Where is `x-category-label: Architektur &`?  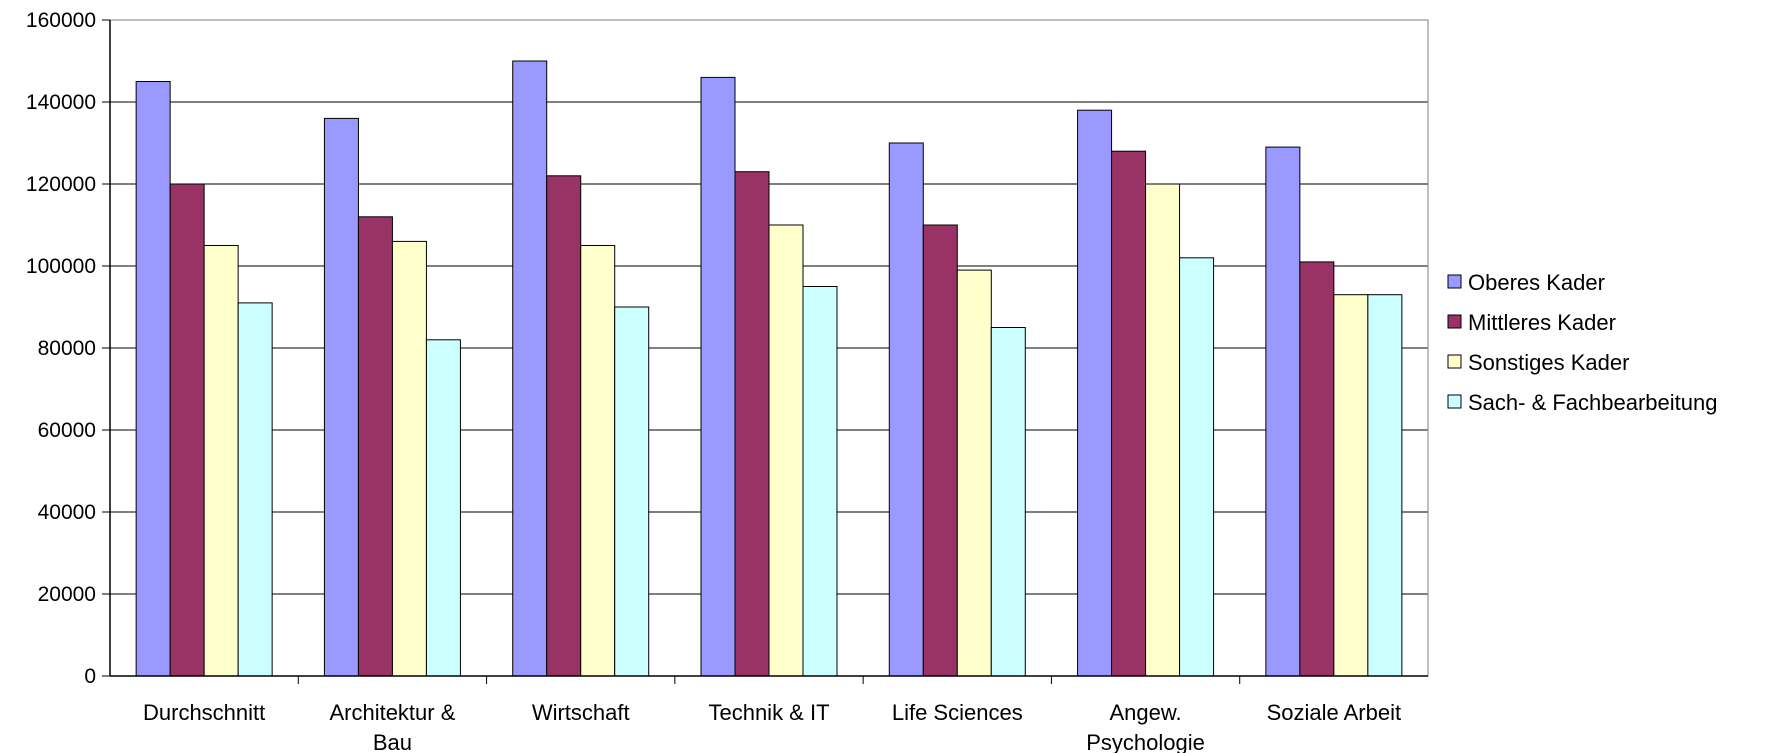 x-category-label: Architektur & is located at coordinates (392, 712).